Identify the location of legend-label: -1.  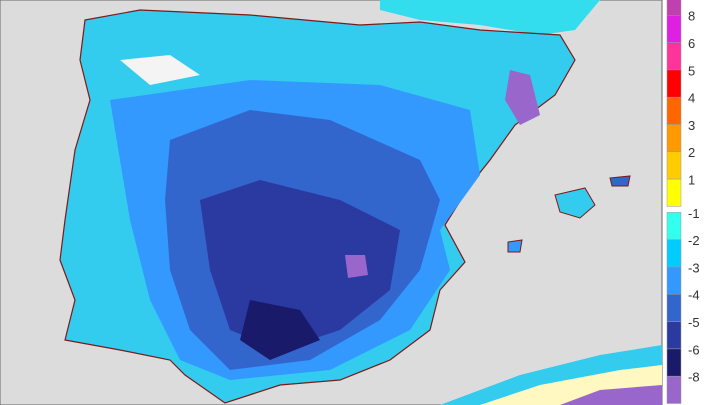
(694, 213).